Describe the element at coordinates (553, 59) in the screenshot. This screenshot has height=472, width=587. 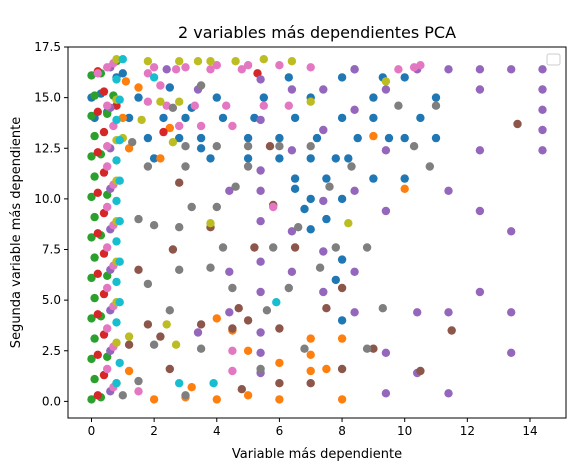
I see `legend-box` at that location.